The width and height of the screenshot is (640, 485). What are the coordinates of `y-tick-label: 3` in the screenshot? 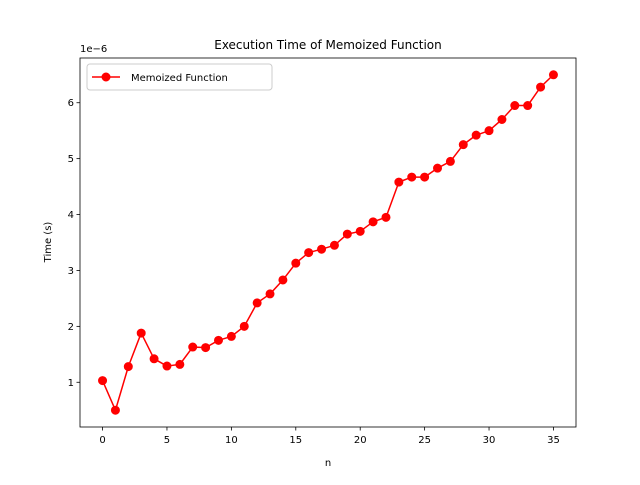 It's located at (71, 271).